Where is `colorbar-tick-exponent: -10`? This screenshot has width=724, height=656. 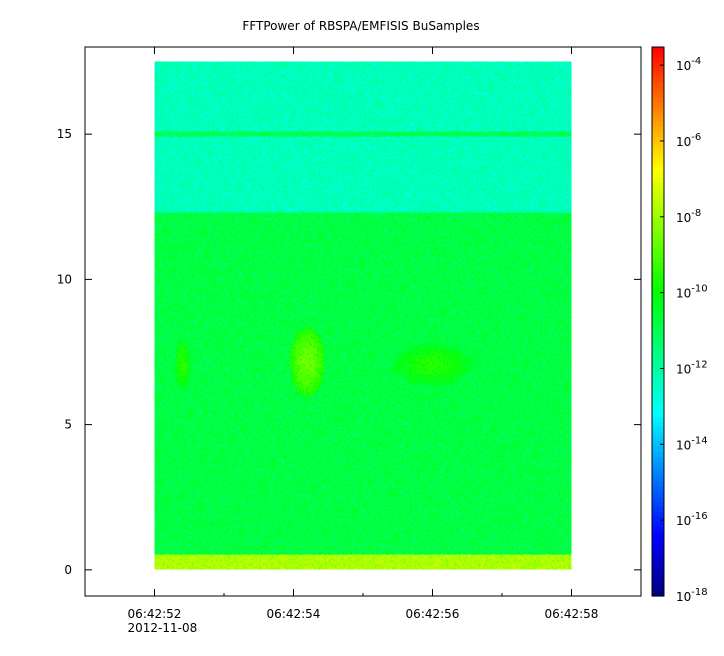 colorbar-tick-exponent: -10 is located at coordinates (699, 289).